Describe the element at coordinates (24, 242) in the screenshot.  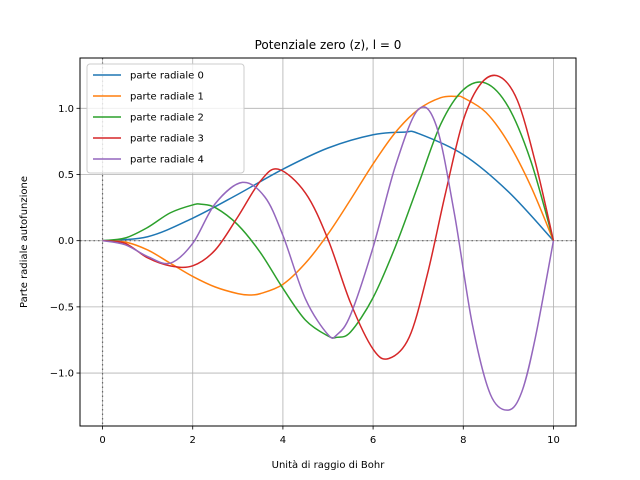
I see `y-axis-label: Parte radiale autofunzione` at that location.